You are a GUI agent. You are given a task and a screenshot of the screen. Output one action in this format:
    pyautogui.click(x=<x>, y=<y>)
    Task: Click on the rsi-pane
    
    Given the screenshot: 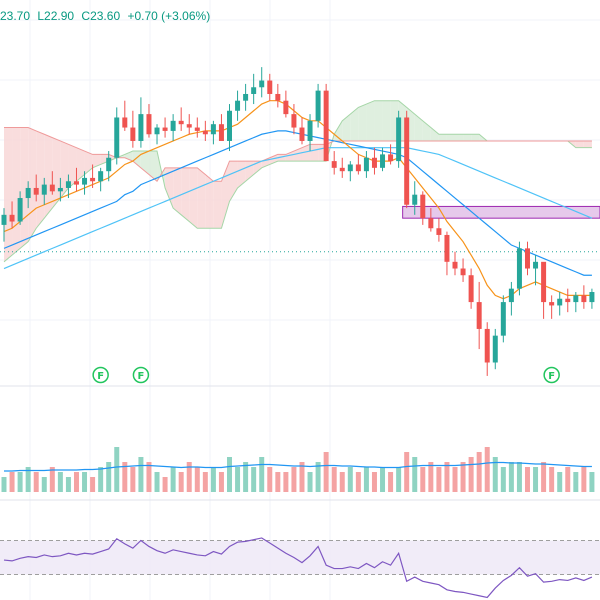 What is the action you would take?
    pyautogui.click(x=300, y=568)
    